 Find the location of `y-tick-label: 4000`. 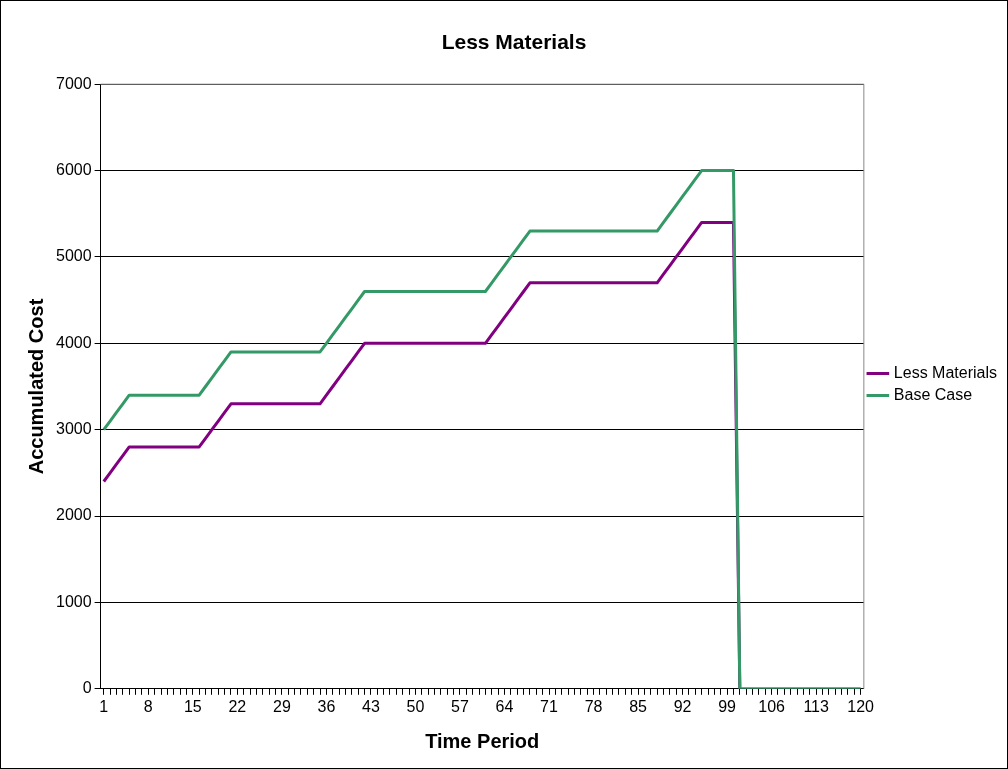

y-tick-label: 4000 is located at coordinates (74, 342).